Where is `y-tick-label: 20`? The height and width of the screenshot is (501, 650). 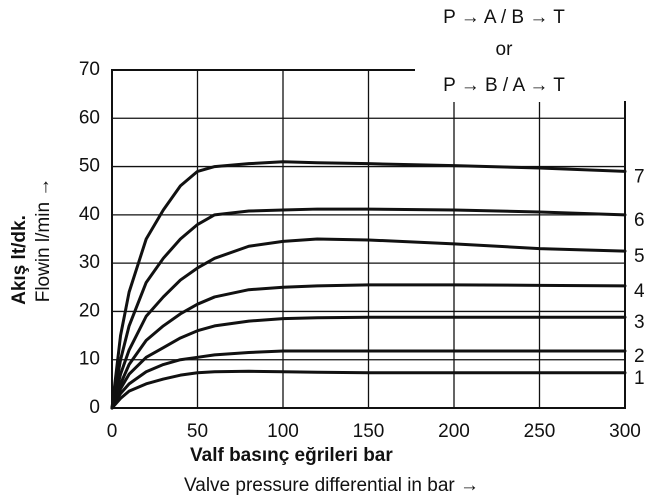
y-tick-label: 20 is located at coordinates (89, 310).